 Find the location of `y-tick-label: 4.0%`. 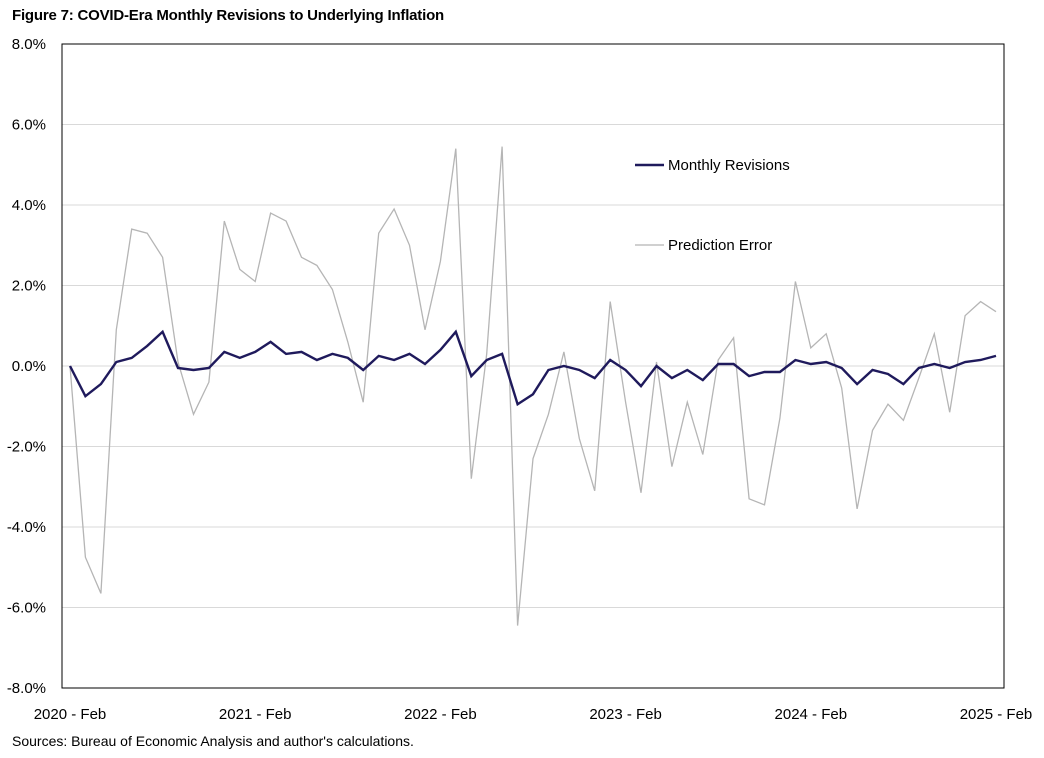

y-tick-label: 4.0% is located at coordinates (29, 205).